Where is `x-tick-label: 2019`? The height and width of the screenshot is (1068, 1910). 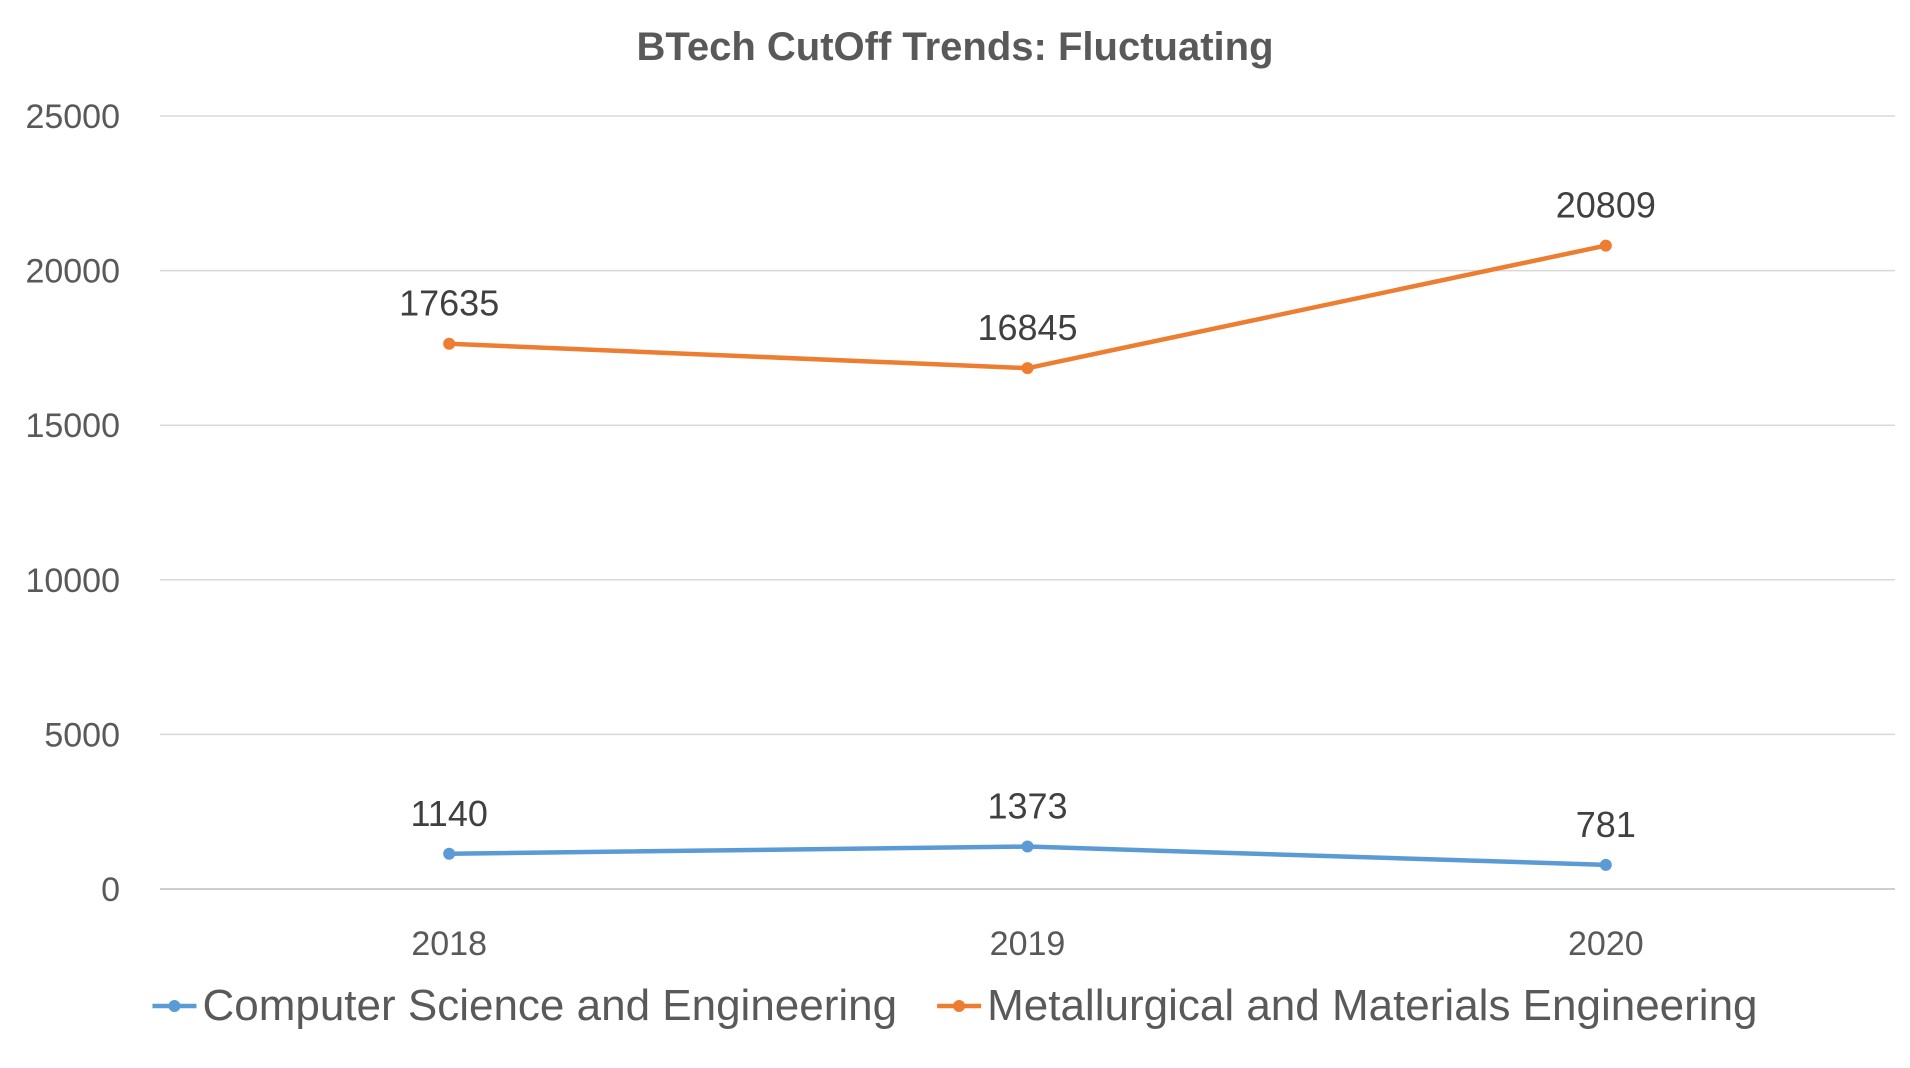 x-tick-label: 2019 is located at coordinates (1028, 944).